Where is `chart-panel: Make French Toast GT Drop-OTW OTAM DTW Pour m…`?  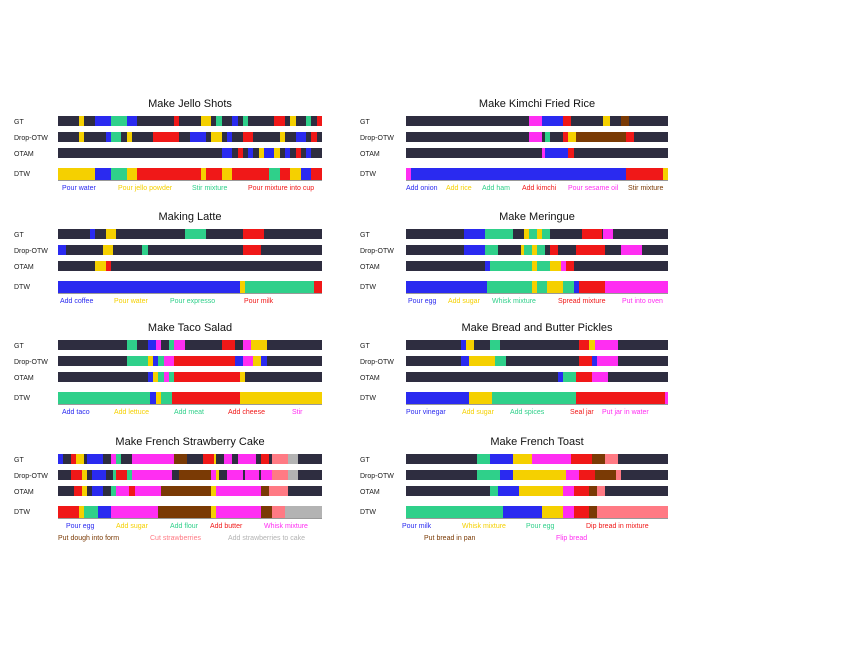 chart-panel: Make French Toast GT Drop-OTW OTAM DTW Pour m… is located at coordinates (530, 501).